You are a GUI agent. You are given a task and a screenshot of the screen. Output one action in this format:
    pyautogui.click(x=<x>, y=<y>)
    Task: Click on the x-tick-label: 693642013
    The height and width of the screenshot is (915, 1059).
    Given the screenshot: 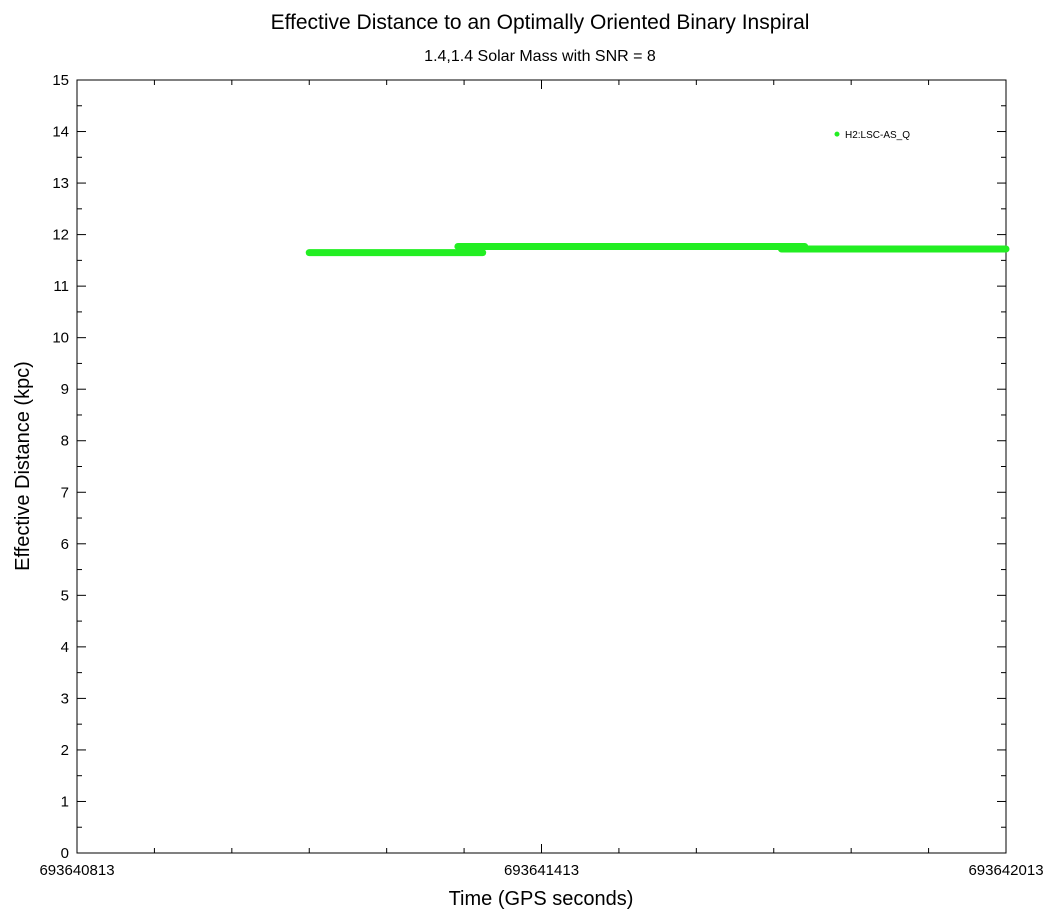 What is the action you would take?
    pyautogui.click(x=1005, y=870)
    